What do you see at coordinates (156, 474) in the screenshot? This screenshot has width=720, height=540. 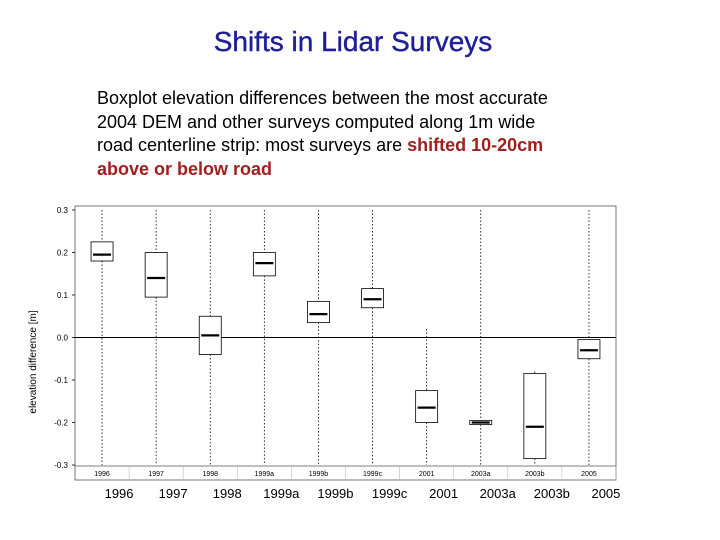 I see `x-tick-label: 1997` at bounding box center [156, 474].